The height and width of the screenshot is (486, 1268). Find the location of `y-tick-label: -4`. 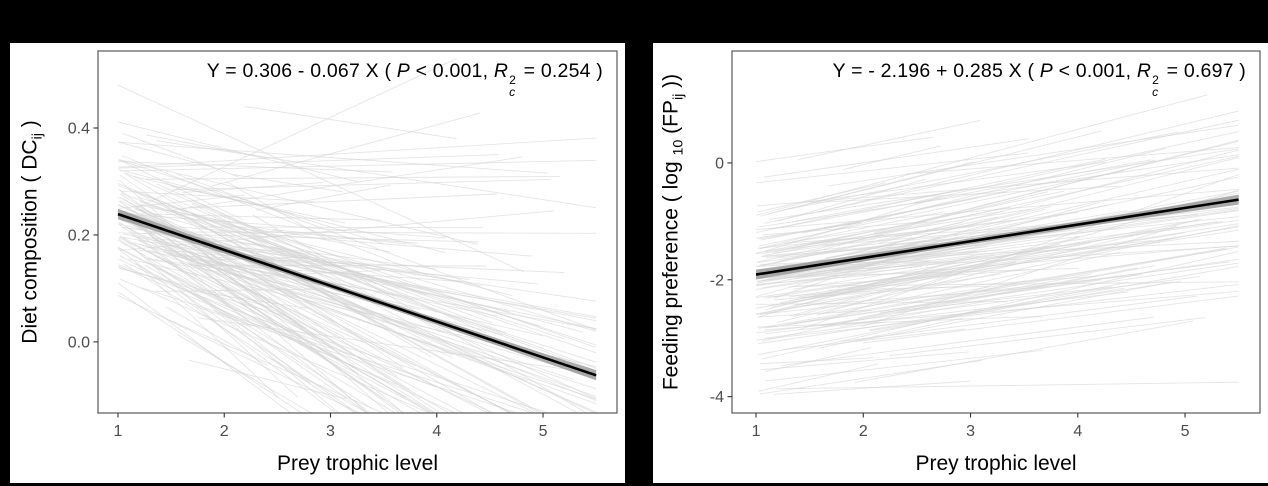

y-tick-label: -4 is located at coordinates (717, 397).